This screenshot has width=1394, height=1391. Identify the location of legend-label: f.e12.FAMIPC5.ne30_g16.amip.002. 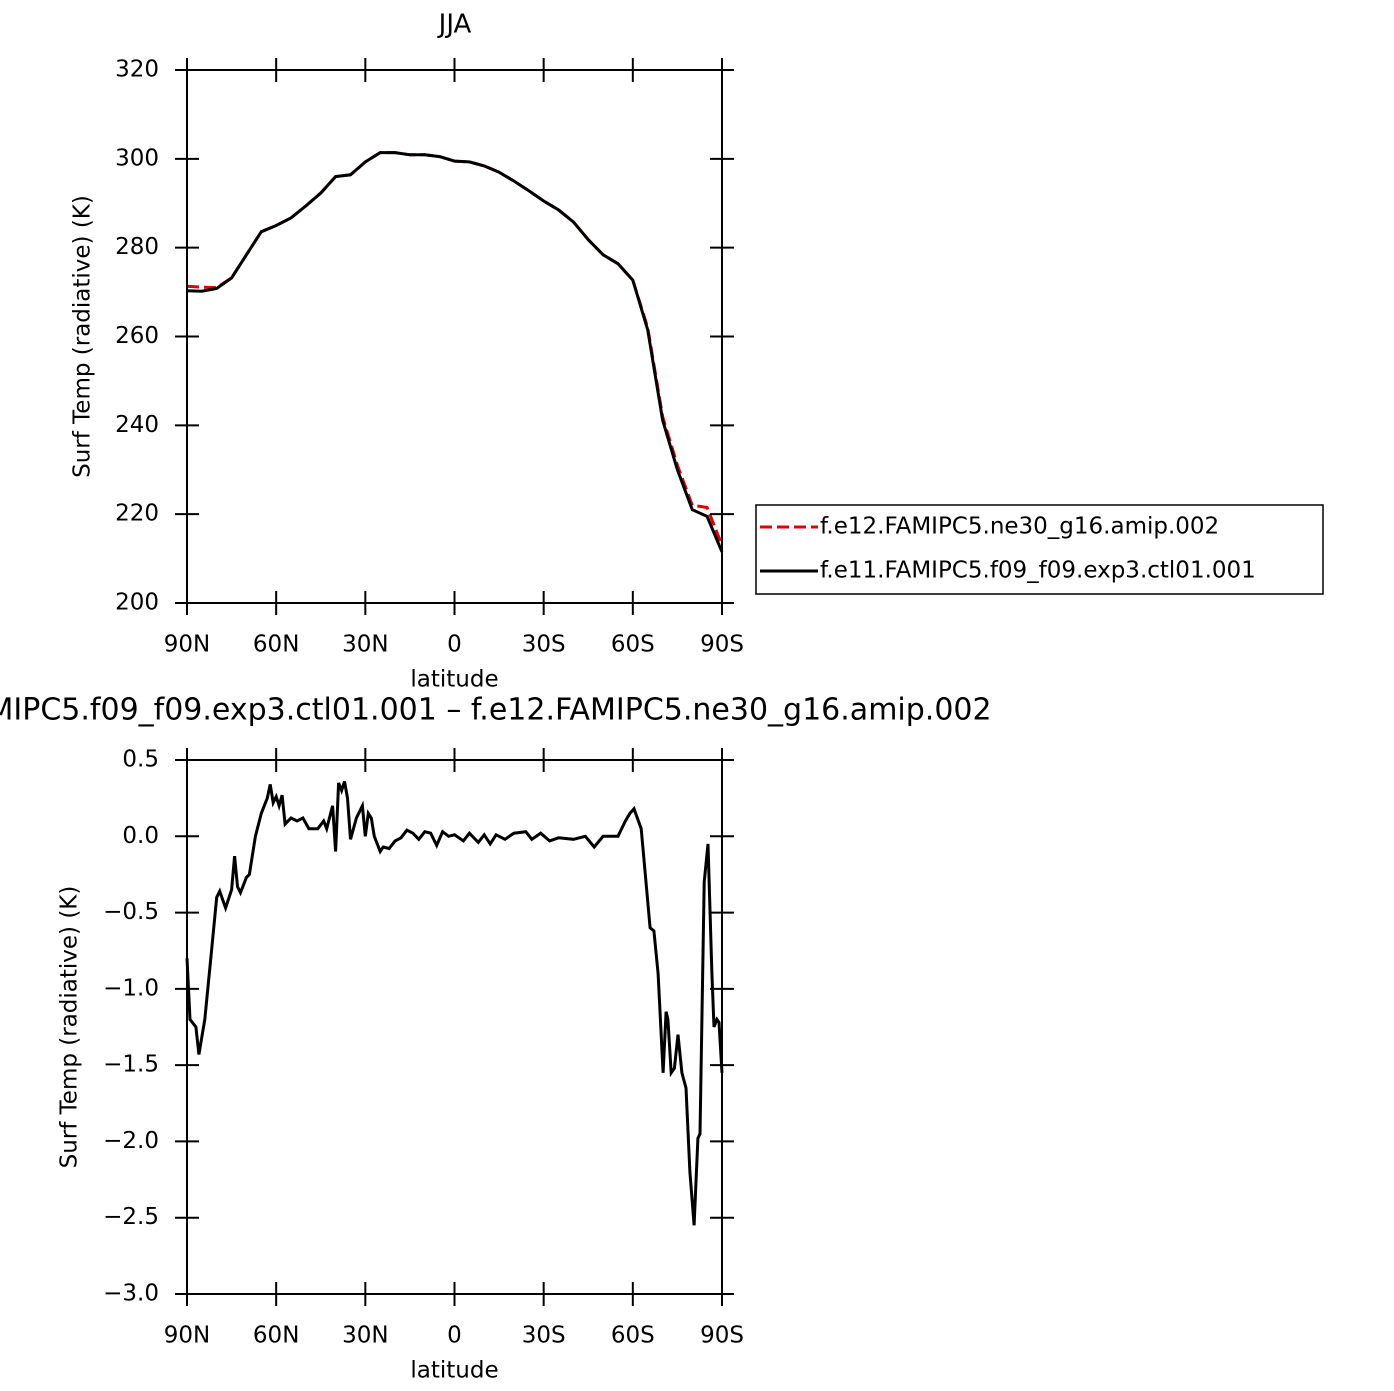
(1019, 527).